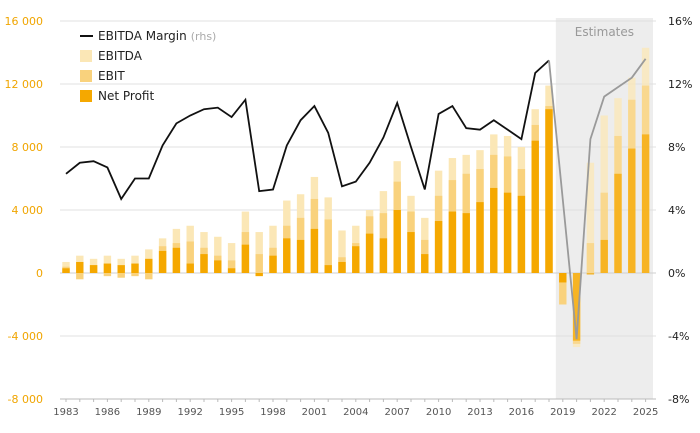 Image resolution: width=700 pixels, height=433 pixels. What do you see at coordinates (645, 412) in the screenshot?
I see `x-tick-label: 2025` at bounding box center [645, 412].